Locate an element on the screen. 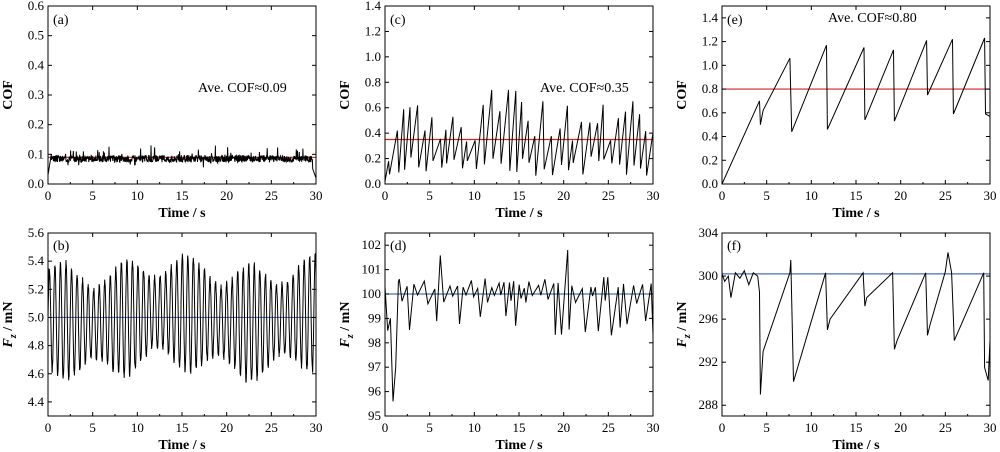 The height and width of the screenshot is (452, 1000). y-tick-label-d: 101 is located at coordinates (372, 269).